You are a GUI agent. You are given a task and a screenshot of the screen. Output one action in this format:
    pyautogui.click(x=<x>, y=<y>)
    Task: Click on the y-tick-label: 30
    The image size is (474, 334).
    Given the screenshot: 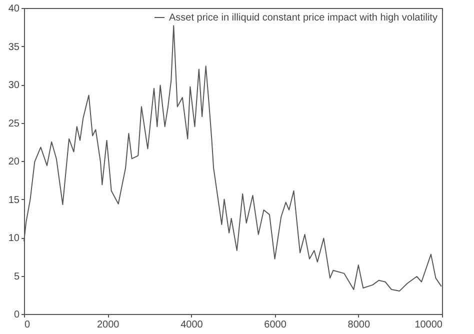 What is the action you would take?
    pyautogui.click(x=14, y=85)
    